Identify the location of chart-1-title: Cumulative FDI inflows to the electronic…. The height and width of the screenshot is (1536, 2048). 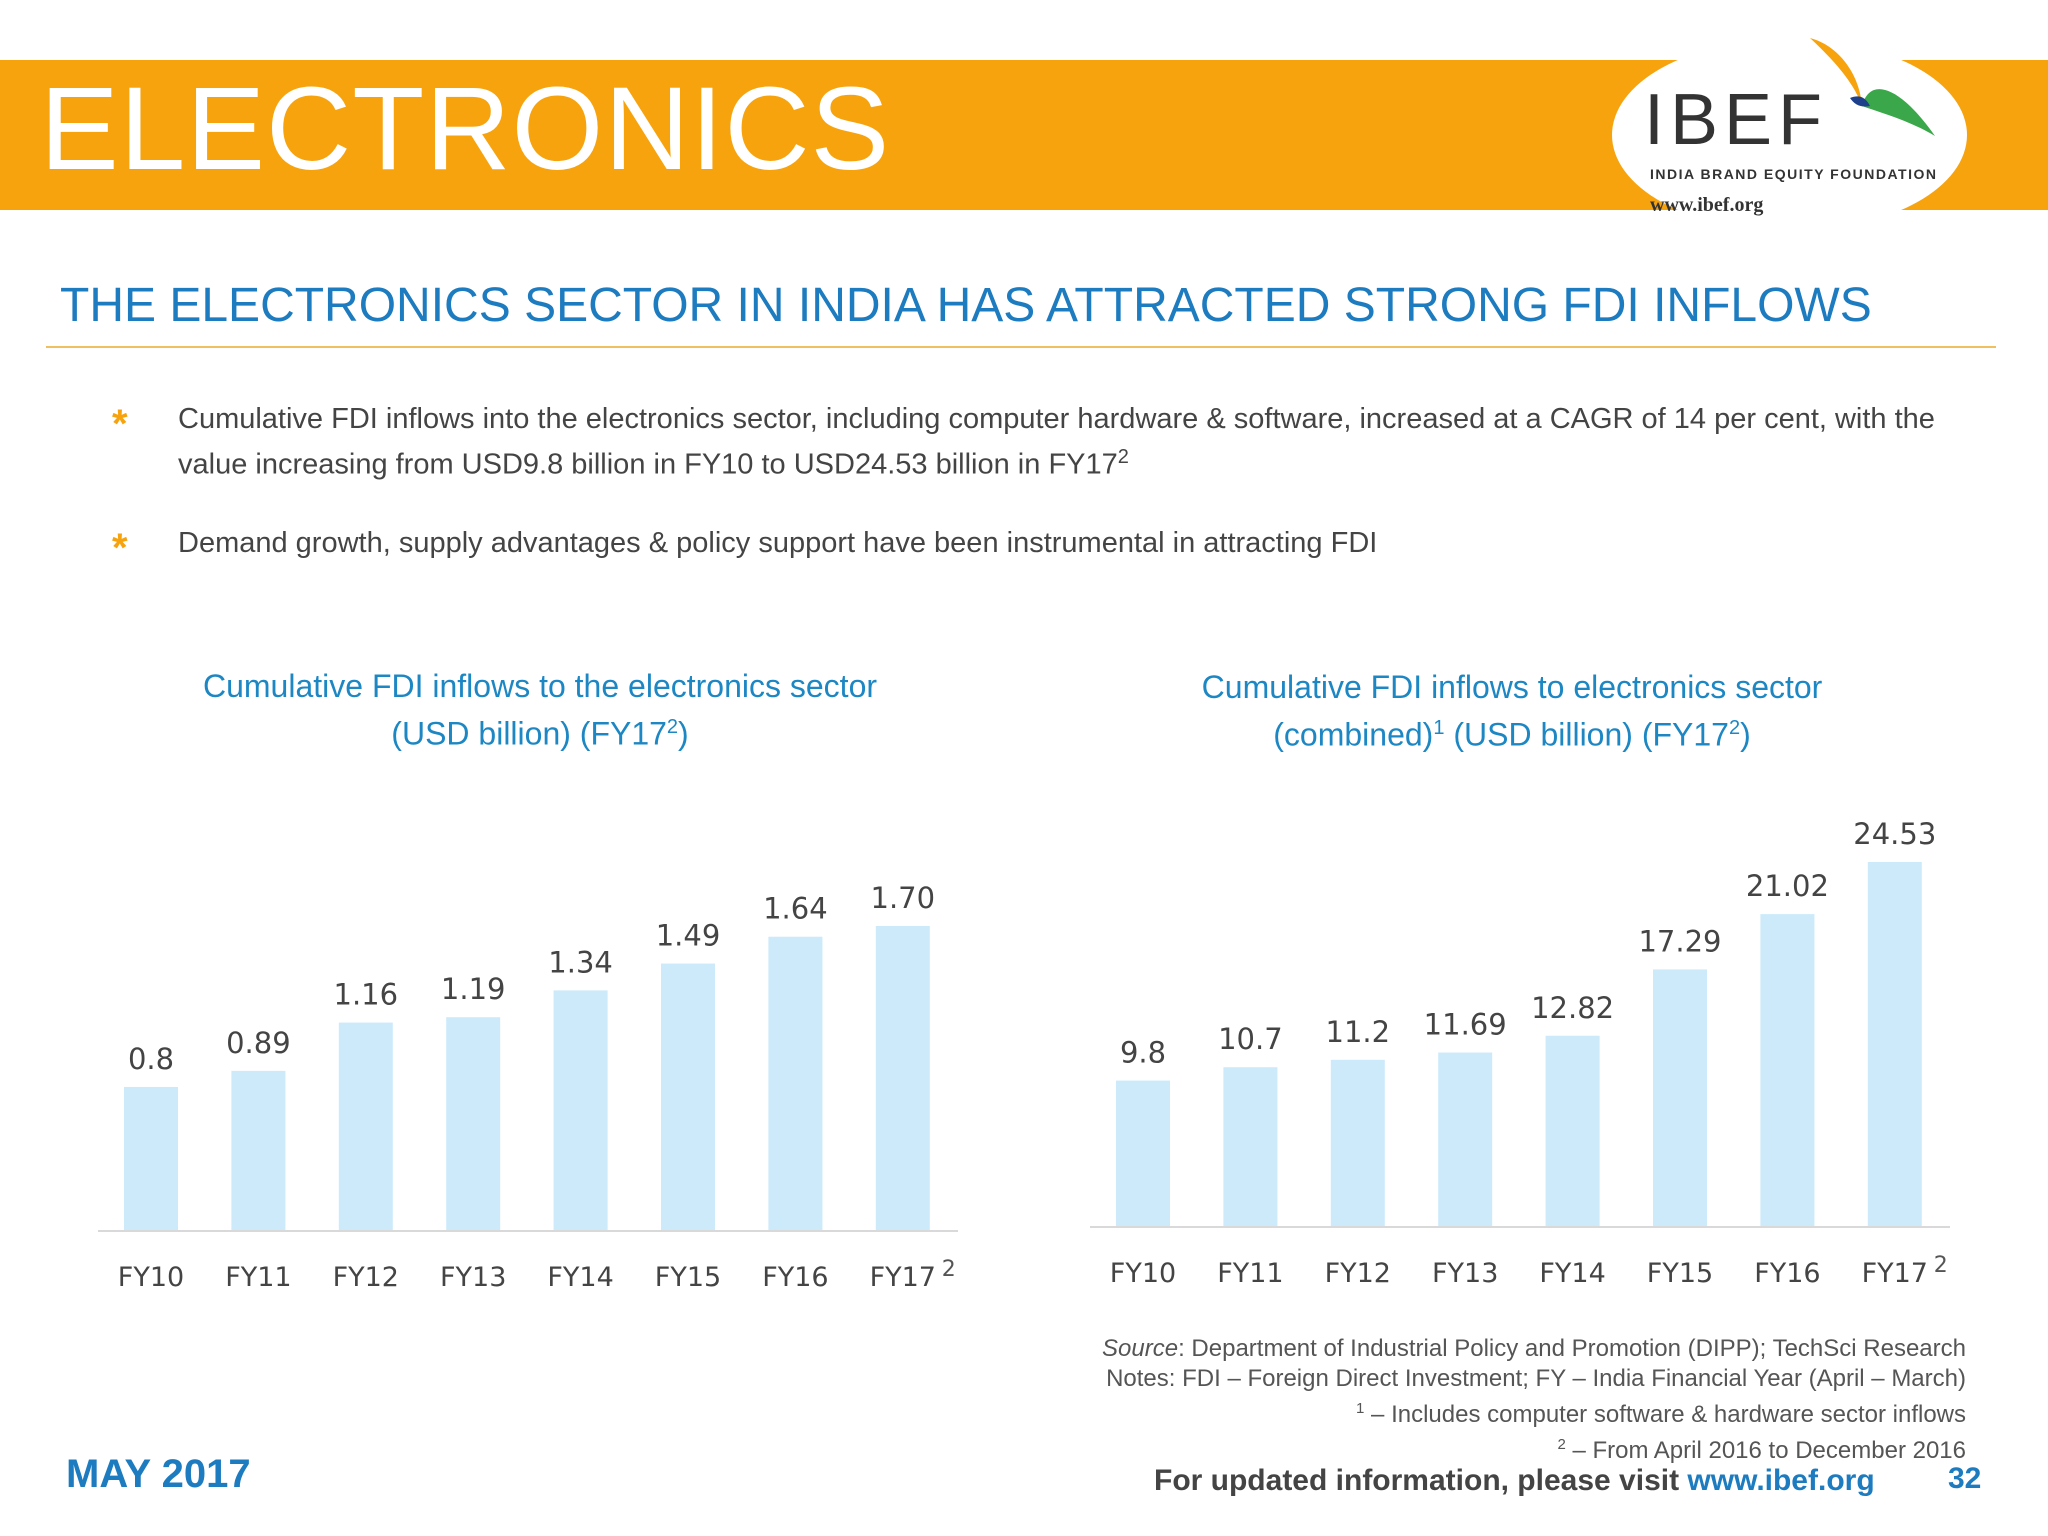
(540, 710).